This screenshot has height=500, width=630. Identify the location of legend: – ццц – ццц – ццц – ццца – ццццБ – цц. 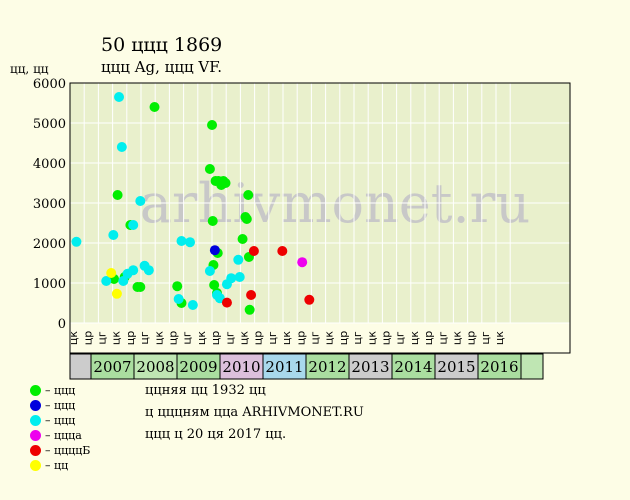
(60, 428).